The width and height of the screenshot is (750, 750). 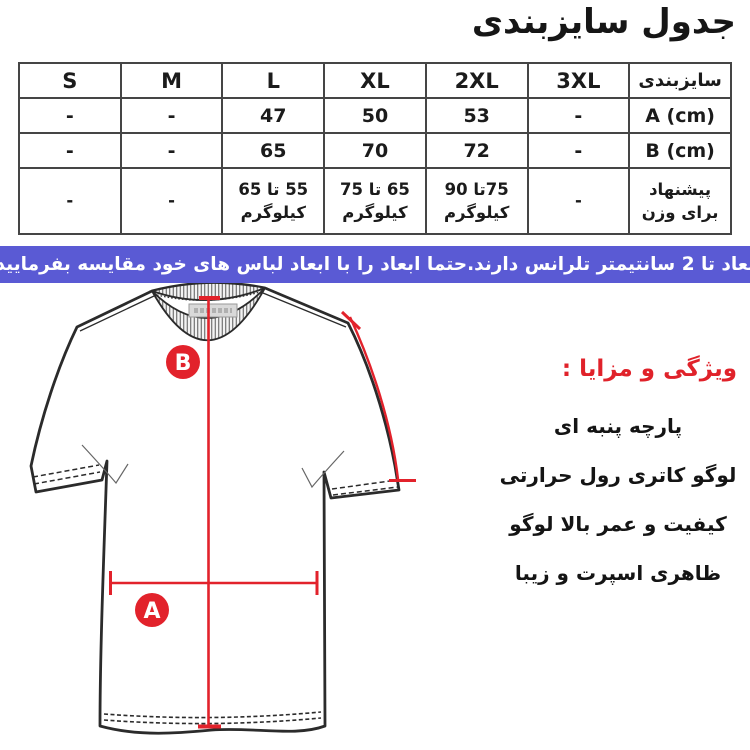 I want to click on page-title: جدول سایزبندی, so click(x=603, y=22).